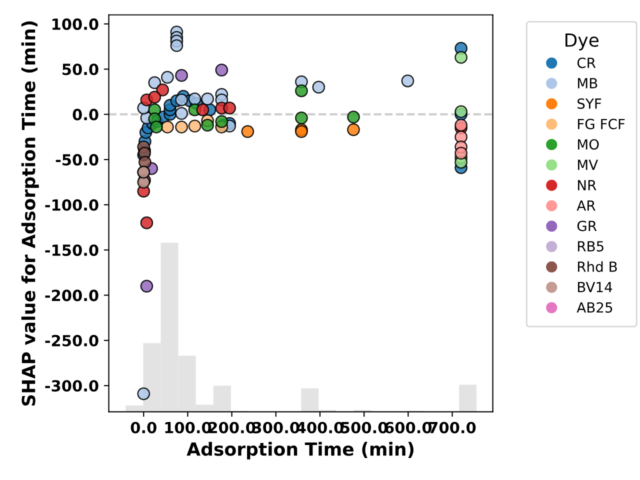  Describe the element at coordinates (591, 246) in the screenshot. I see `legend-label: RB5` at that location.